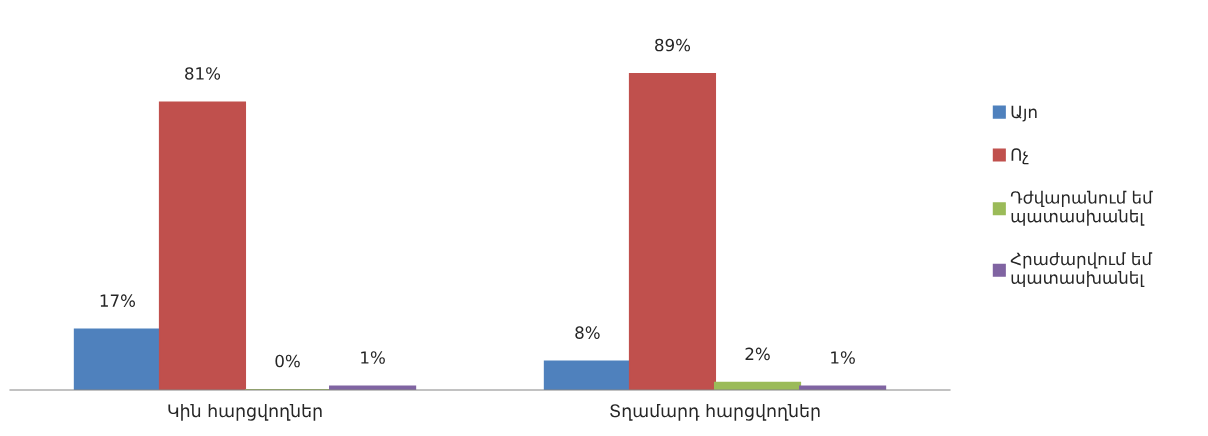 Image resolution: width=1208 pixels, height=436 pixels. Describe the element at coordinates (1081, 208) in the screenshot. I see `legend-label: Դժվարանում եմ պատասխանել` at that location.